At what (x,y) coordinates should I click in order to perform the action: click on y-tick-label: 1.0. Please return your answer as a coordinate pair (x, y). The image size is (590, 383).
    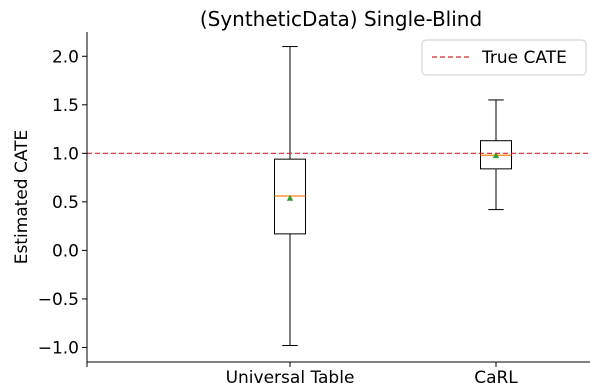
    Looking at the image, I should click on (65, 154).